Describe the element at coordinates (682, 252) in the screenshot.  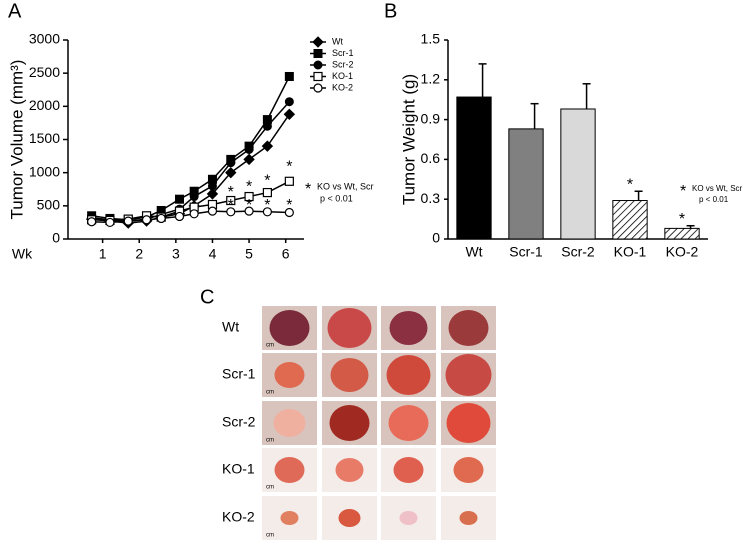
I see `x-tick-label: KO-2` at that location.